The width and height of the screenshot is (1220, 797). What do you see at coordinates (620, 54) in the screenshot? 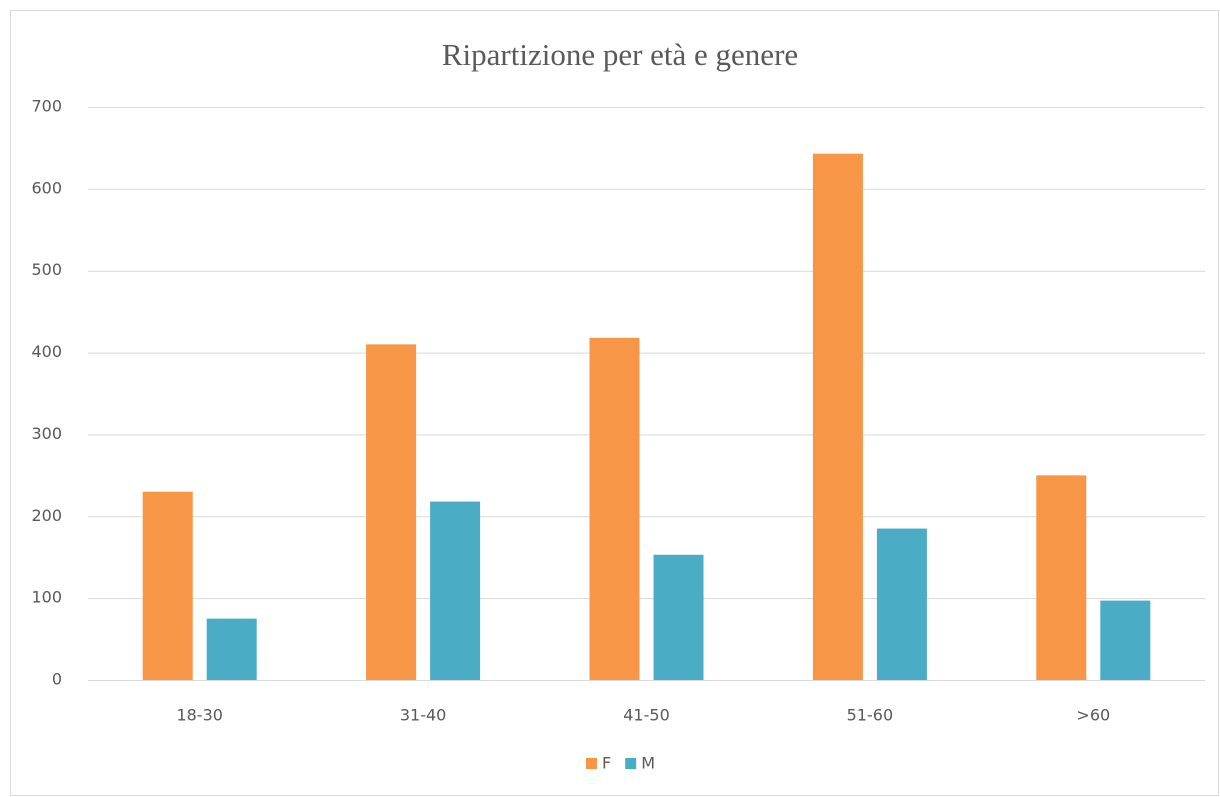
I see `chart-title: Ripartizione per età e genere` at bounding box center [620, 54].